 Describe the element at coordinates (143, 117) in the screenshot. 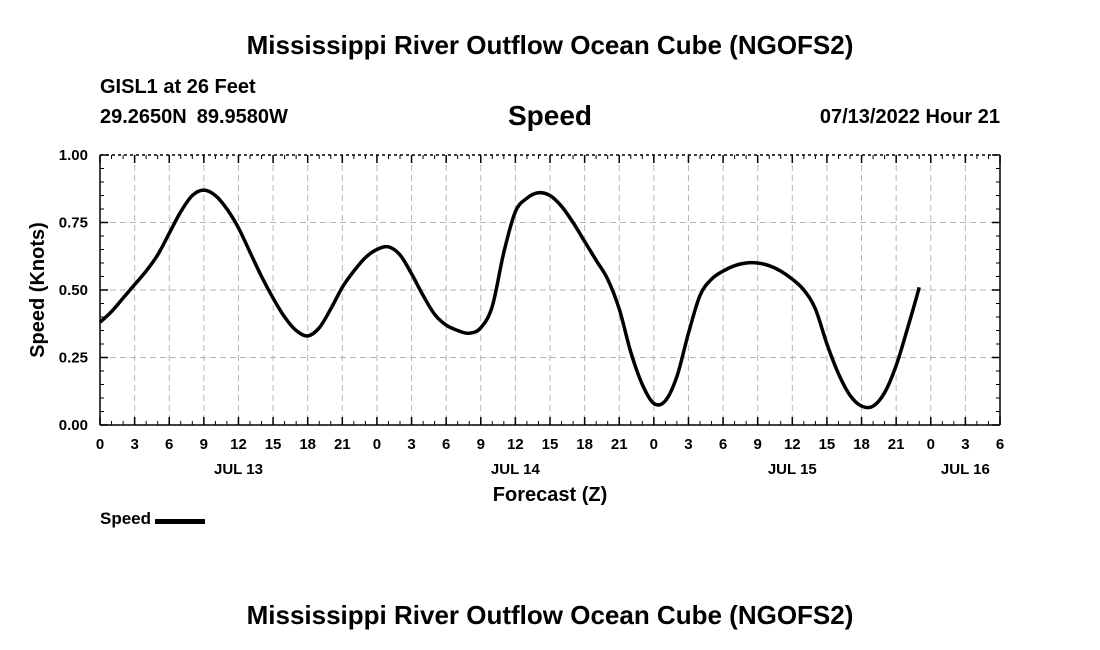

I see `latitude: 29.2650N` at that location.